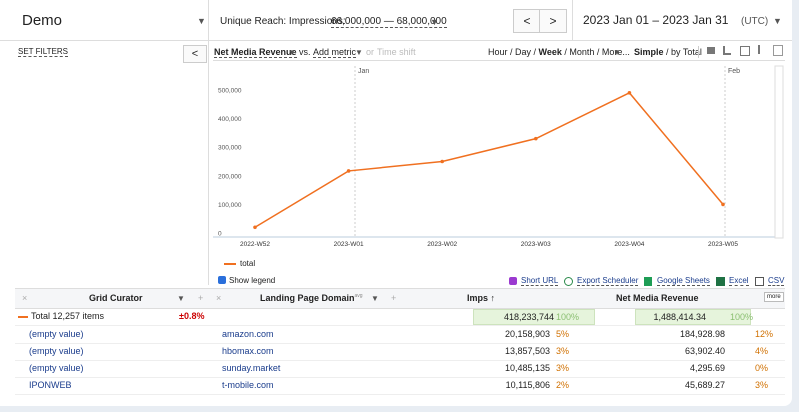 Image resolution: width=799 pixels, height=412 pixels. Describe the element at coordinates (248, 334) in the screenshot. I see `table-cell: amazon.com` at that location.